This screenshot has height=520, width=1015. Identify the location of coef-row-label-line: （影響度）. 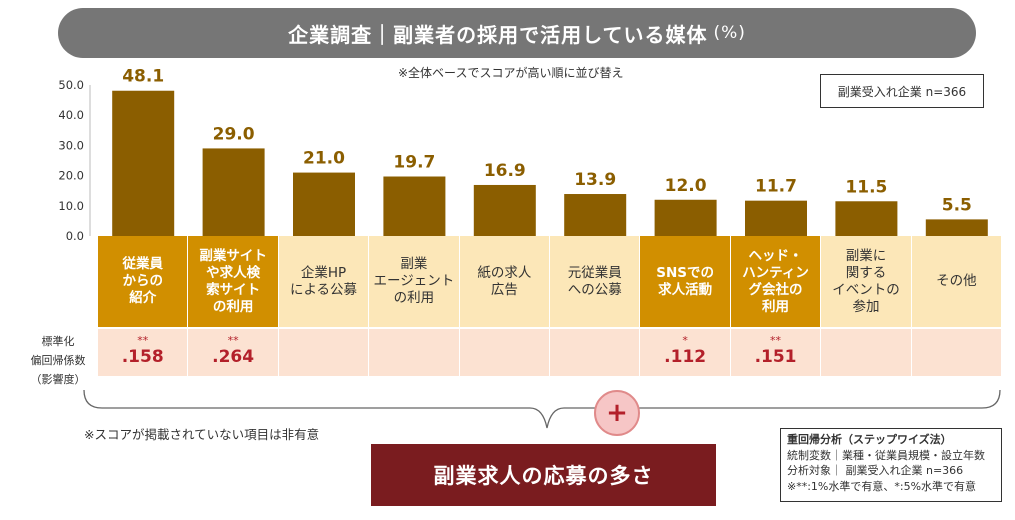
(58, 379).